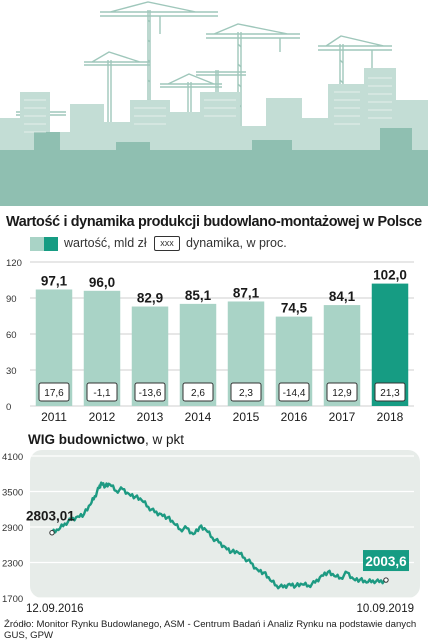 The height and width of the screenshot is (640, 428). I want to click on bar-value-label: 97,1, so click(54, 280).